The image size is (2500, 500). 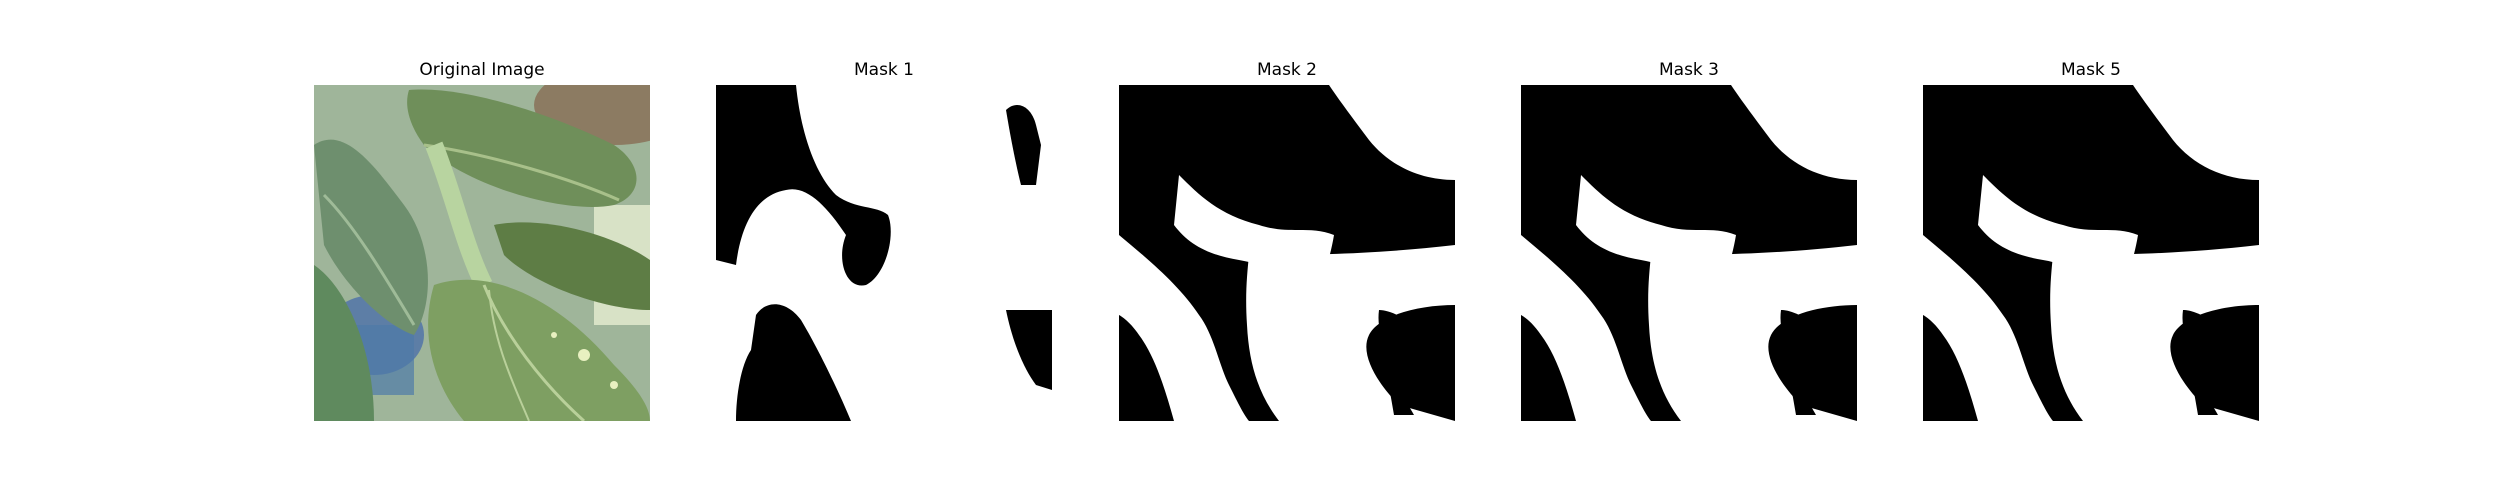 What do you see at coordinates (884, 253) in the screenshot?
I see `mask-1-image` at bounding box center [884, 253].